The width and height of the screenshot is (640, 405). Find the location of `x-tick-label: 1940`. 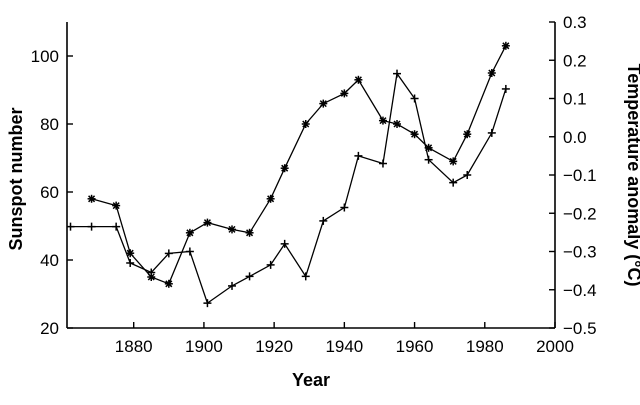

x-tick-label: 1940 is located at coordinates (344, 346).